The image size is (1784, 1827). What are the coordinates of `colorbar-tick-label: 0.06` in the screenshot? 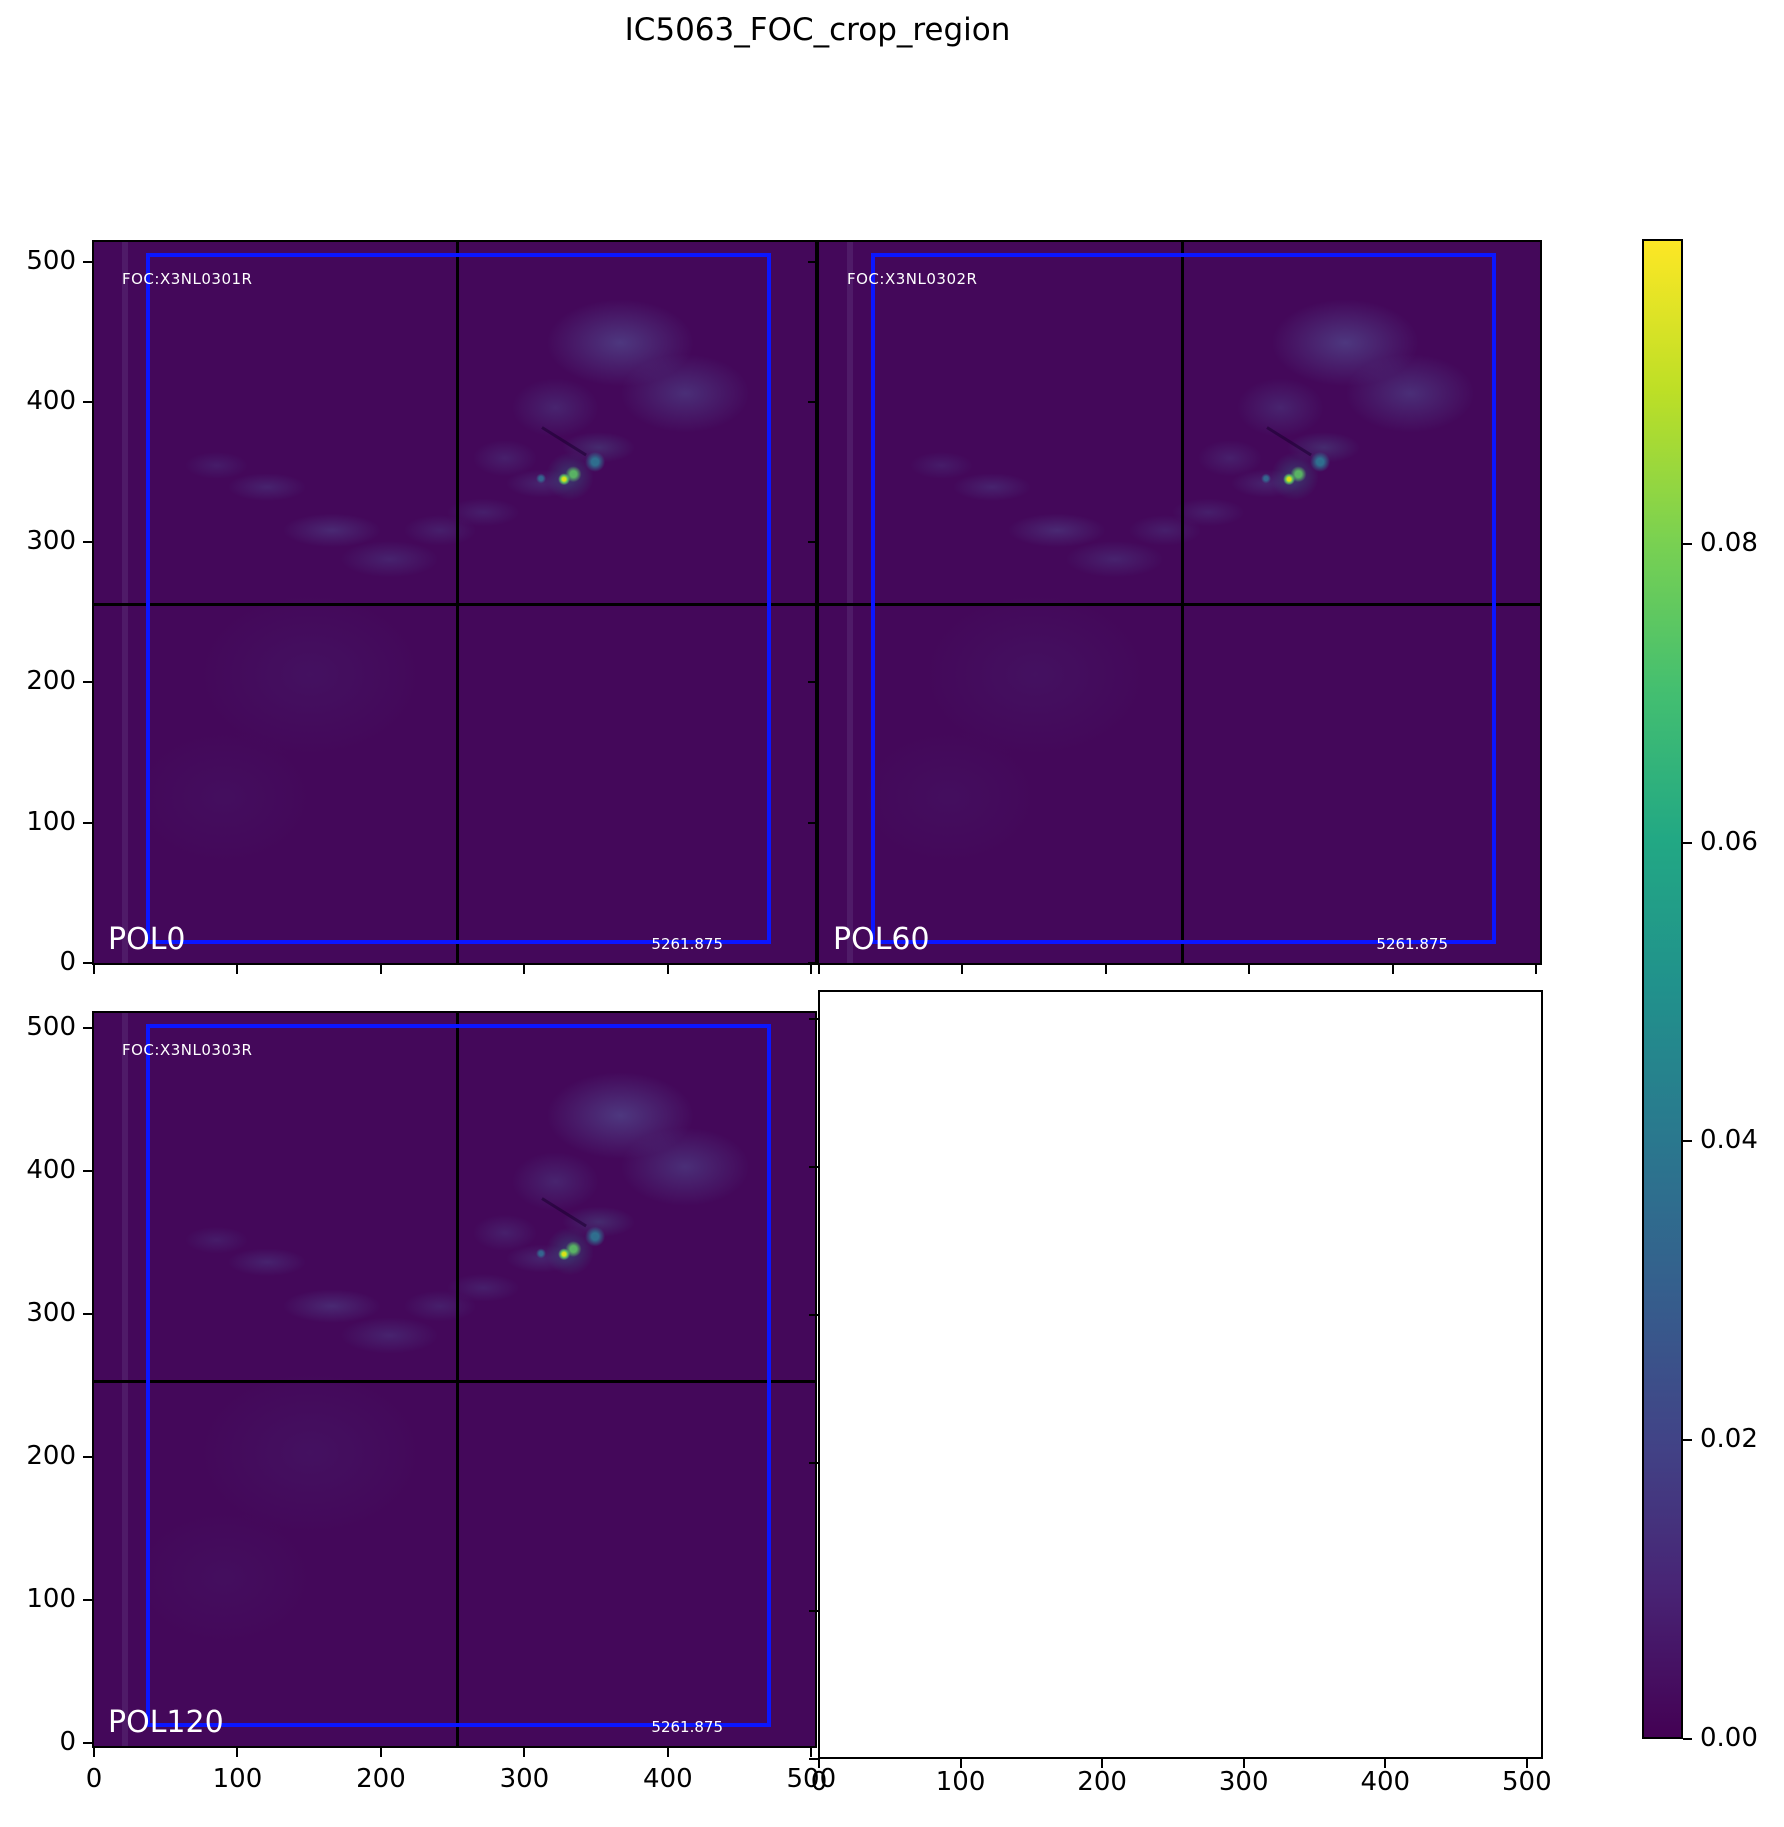 It's located at (1729, 841).